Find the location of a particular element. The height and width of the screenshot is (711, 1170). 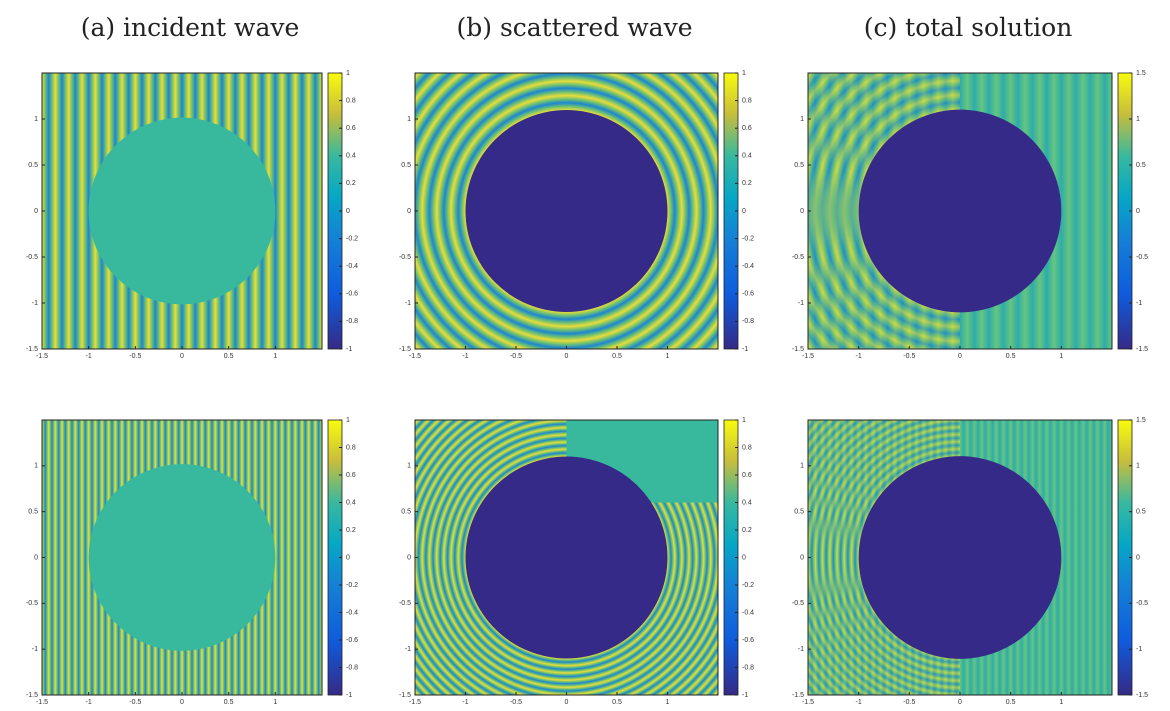

panel-title: (a) incident wave is located at coordinates (190, 27).